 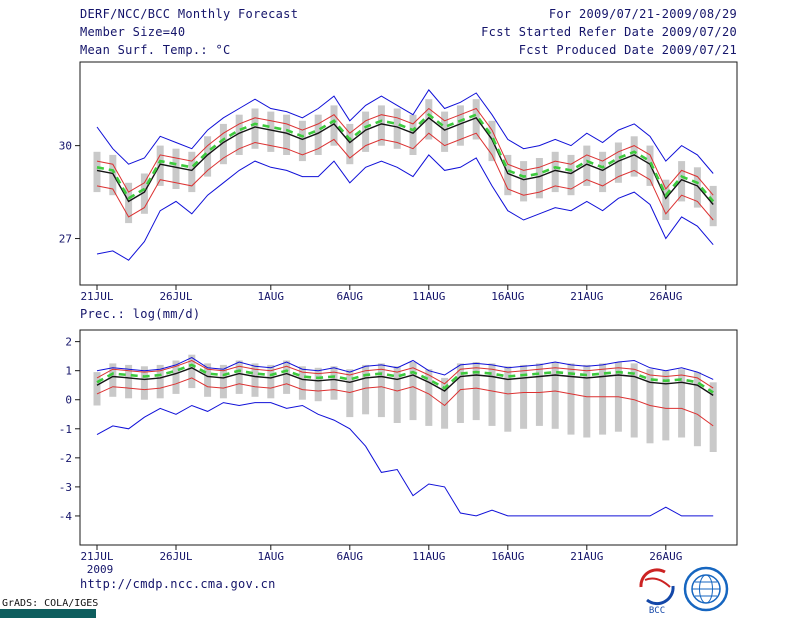 What do you see at coordinates (65, 458) in the screenshot?
I see `y-tick-label: -2` at bounding box center [65, 458].